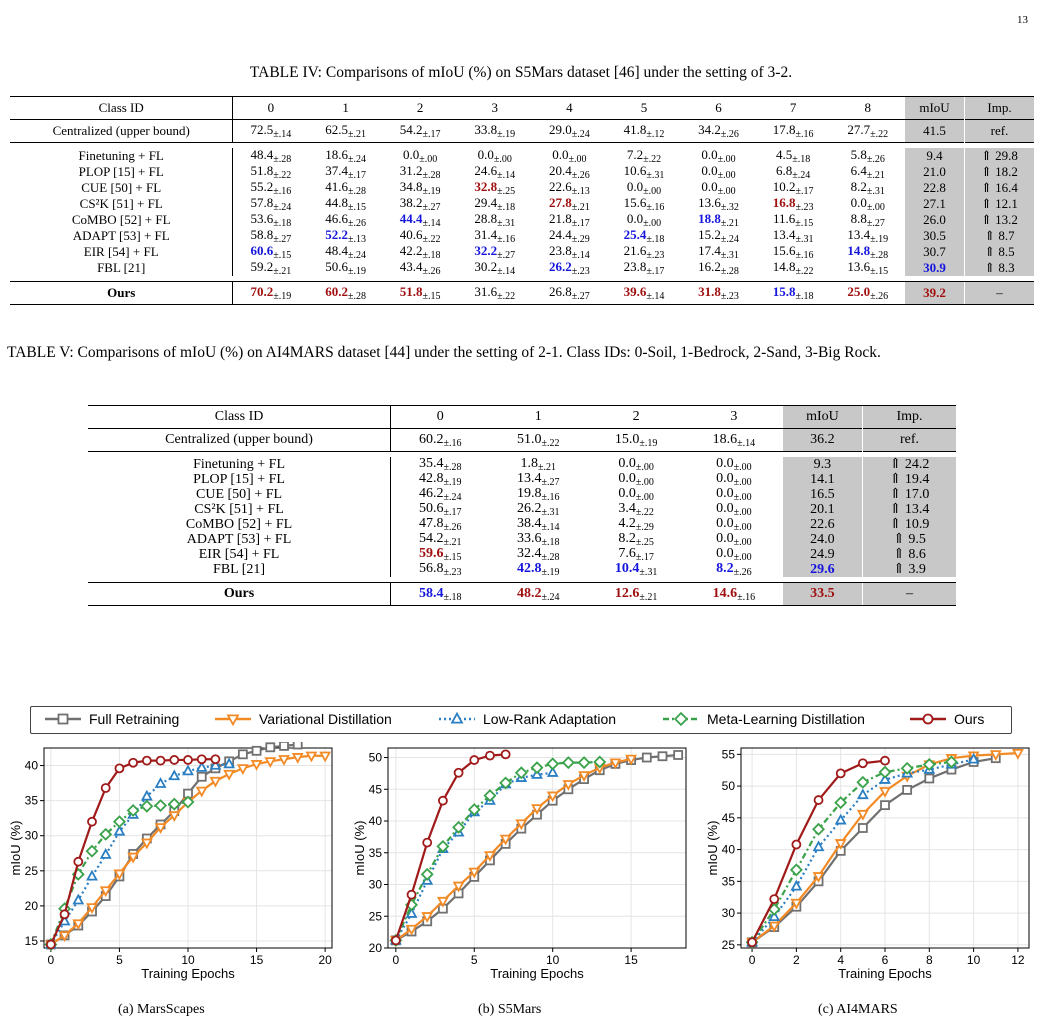 The height and width of the screenshot is (1027, 1042). What do you see at coordinates (529, 593) in the screenshot?
I see `cell-value: 48.2` at bounding box center [529, 593].